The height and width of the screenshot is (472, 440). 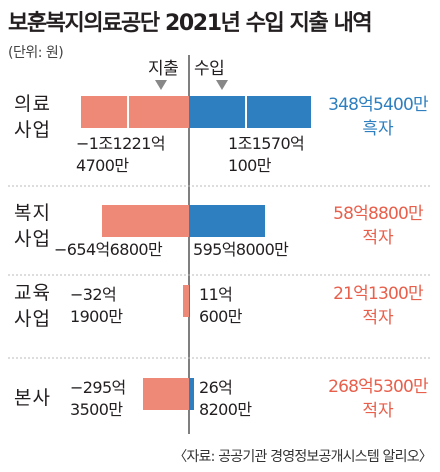 I want to click on legend-expense-label: 지출, so click(x=163, y=69).